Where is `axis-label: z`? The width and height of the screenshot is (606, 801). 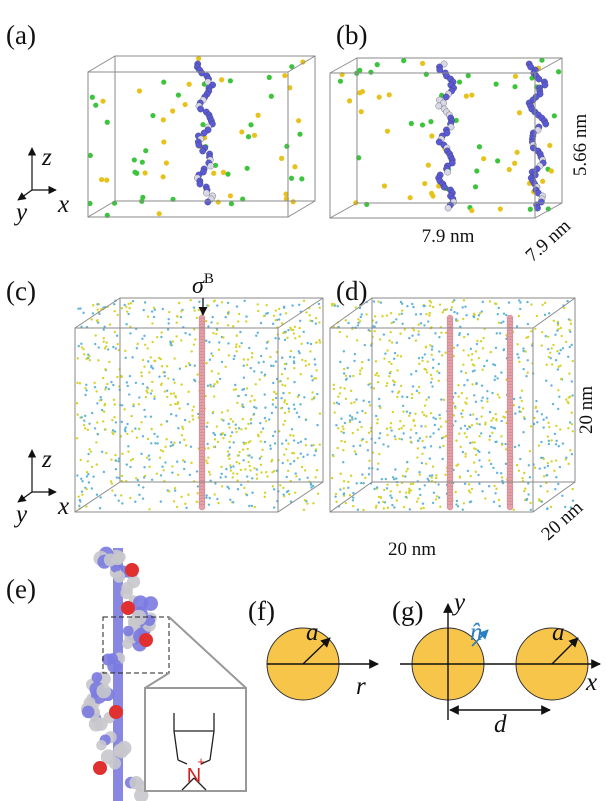
axis-label: z is located at coordinates (46, 459).